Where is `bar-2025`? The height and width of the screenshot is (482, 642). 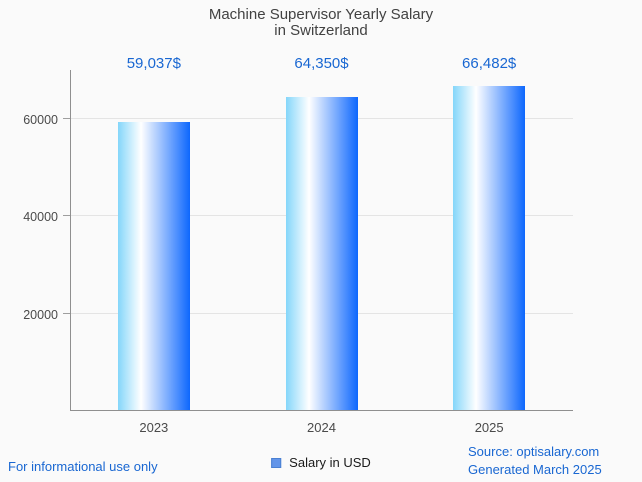 bar-2025 is located at coordinates (489, 248).